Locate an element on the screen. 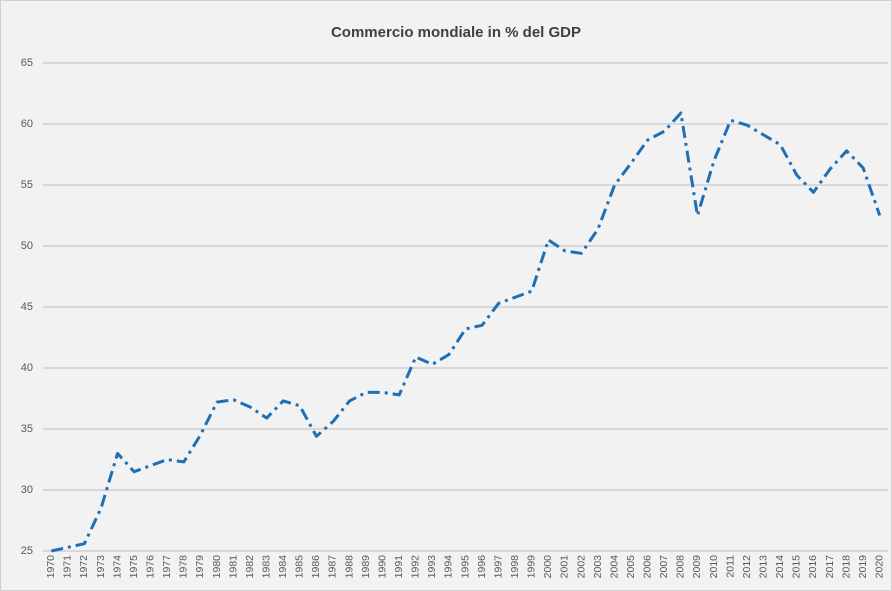 This screenshot has height=591, width=892. x-tick-label: 1979 is located at coordinates (200, 567).